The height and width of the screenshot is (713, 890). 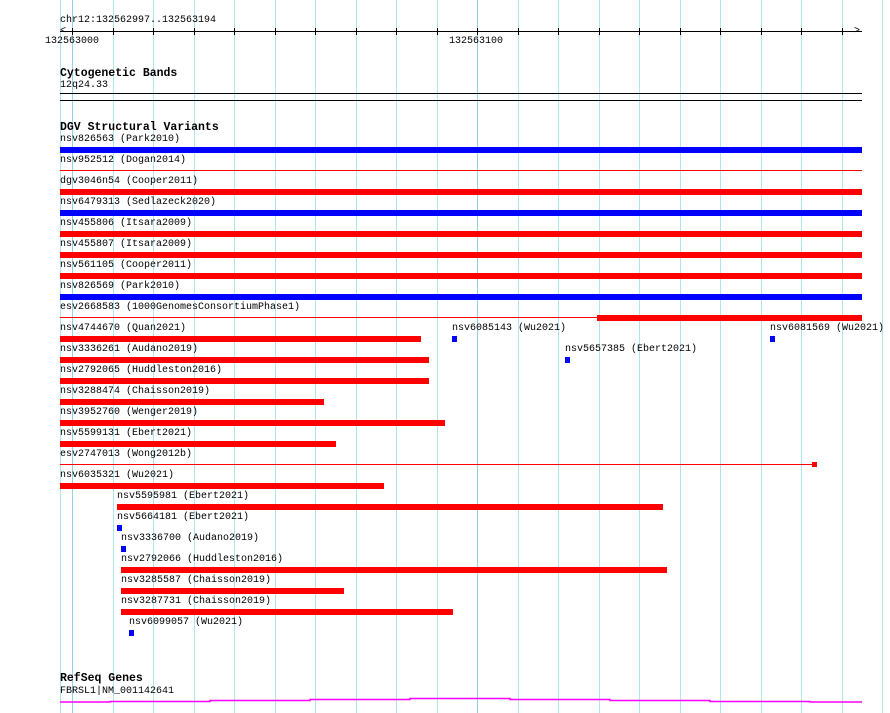 I want to click on sv-label: nsv3336261 (Audano2019), so click(x=129, y=349).